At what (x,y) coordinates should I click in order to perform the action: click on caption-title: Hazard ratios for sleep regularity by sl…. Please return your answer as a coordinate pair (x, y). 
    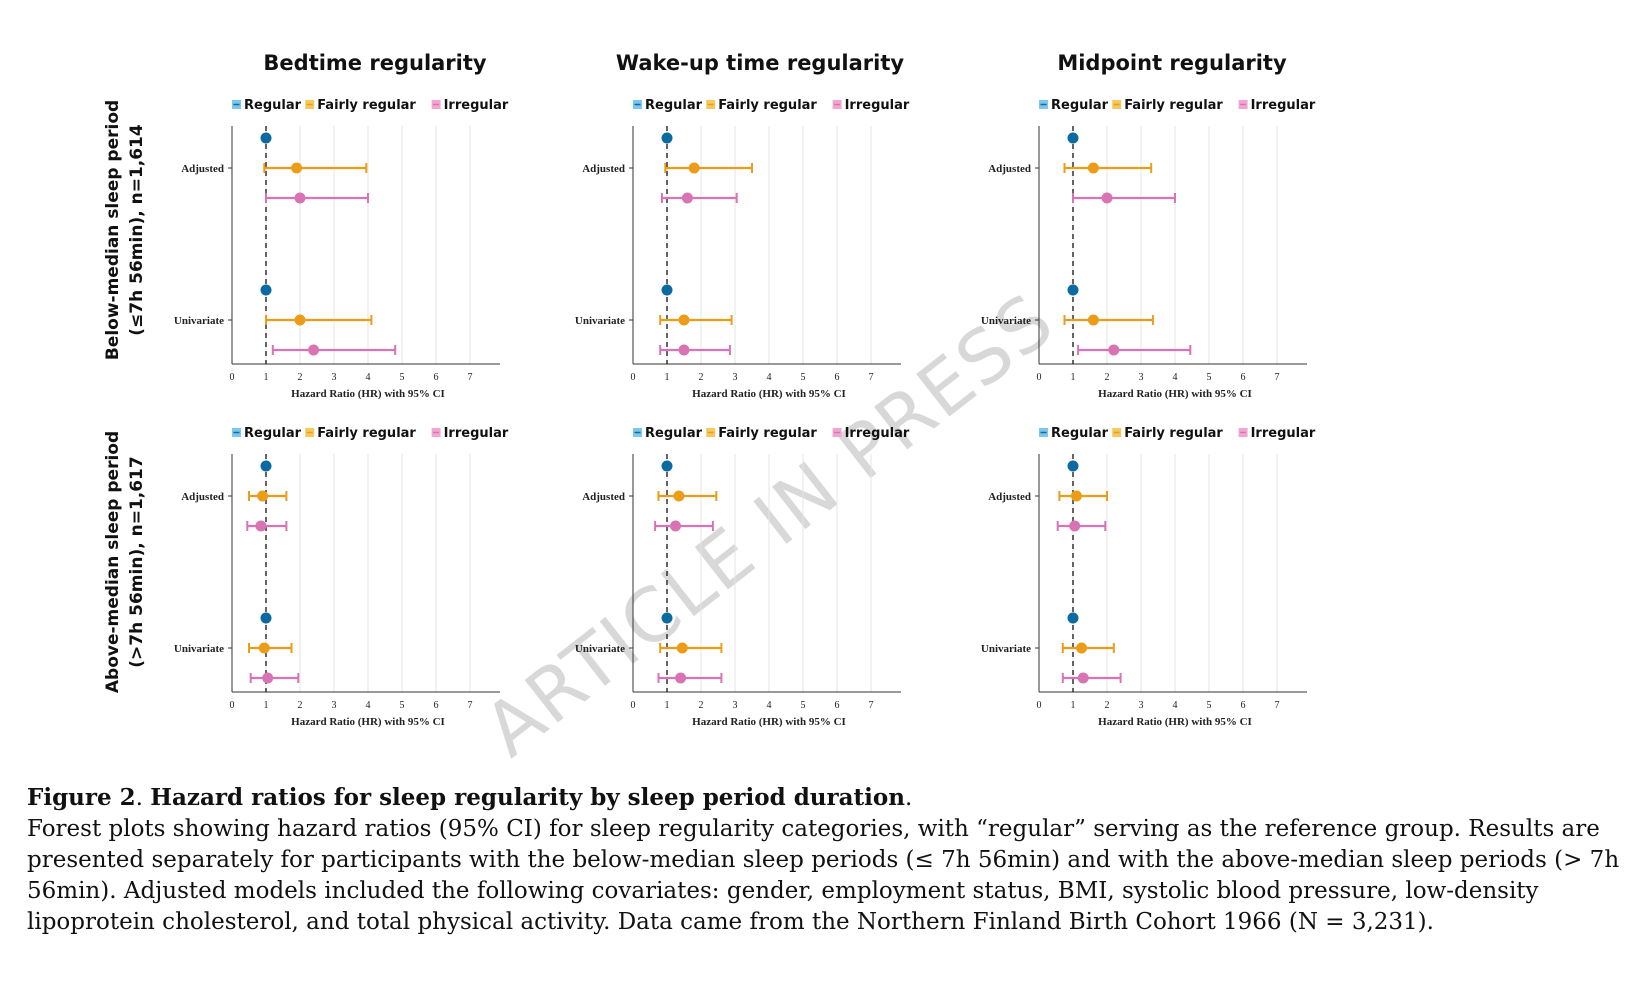
    Looking at the image, I should click on (527, 797).